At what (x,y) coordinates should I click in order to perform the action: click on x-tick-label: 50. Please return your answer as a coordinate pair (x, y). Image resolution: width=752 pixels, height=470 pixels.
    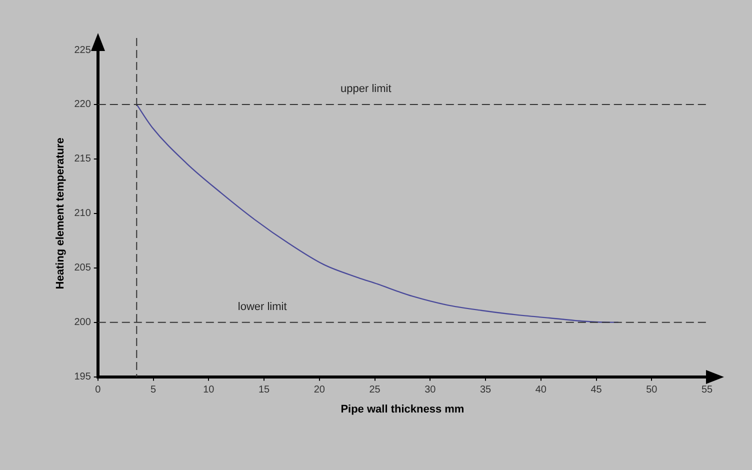
    Looking at the image, I should click on (652, 390).